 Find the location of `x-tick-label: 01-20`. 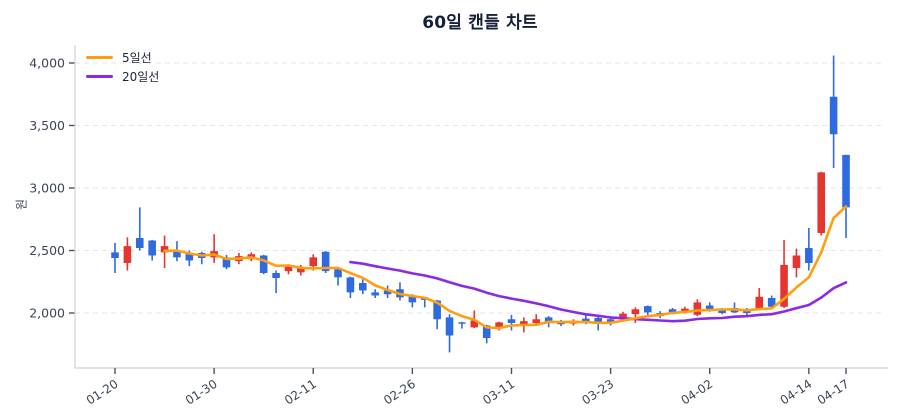

x-tick-label: 01-20 is located at coordinates (102, 392).